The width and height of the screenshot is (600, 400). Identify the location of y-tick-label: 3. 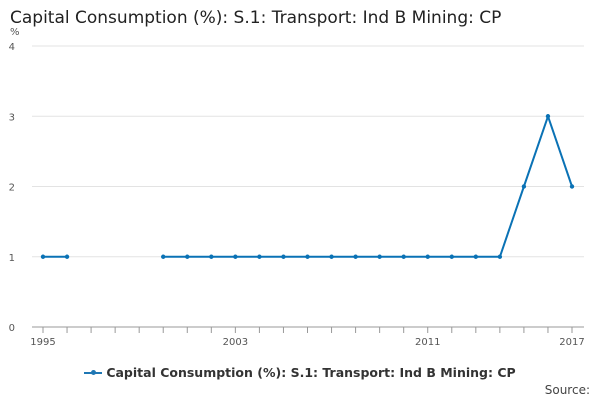
(12, 117).